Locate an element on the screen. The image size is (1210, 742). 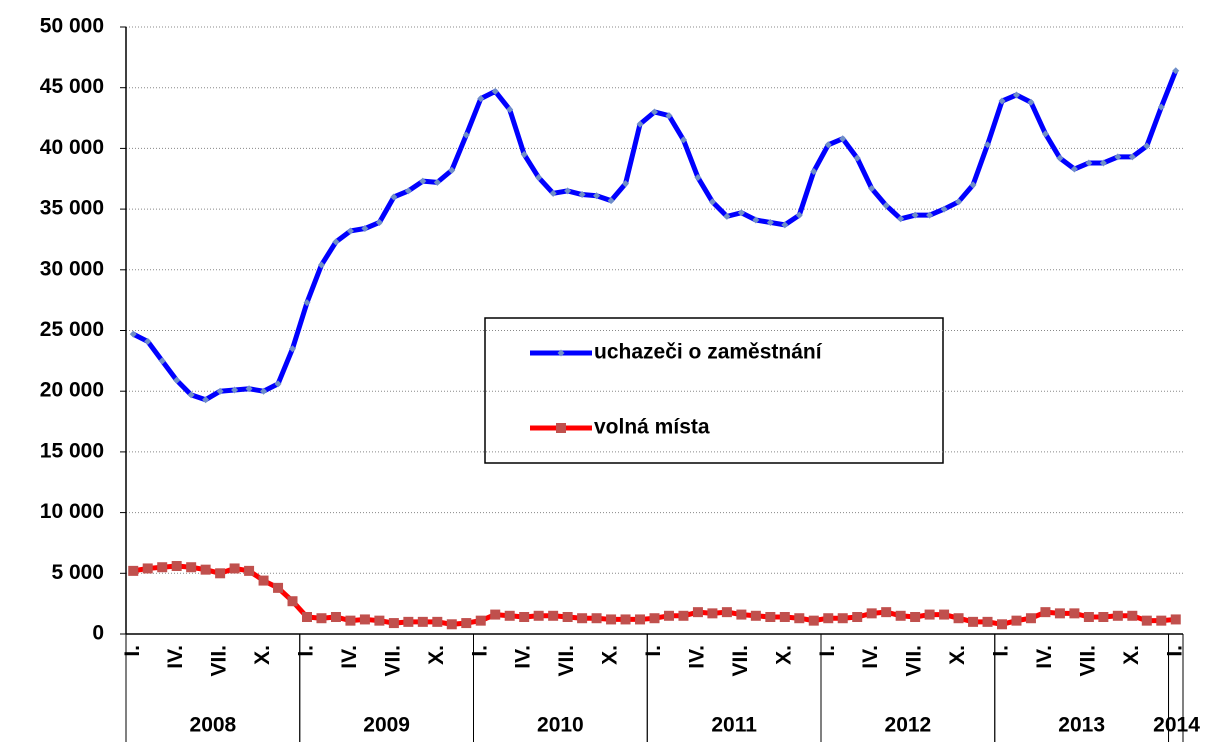
year-label: 2009 is located at coordinates (386, 725).